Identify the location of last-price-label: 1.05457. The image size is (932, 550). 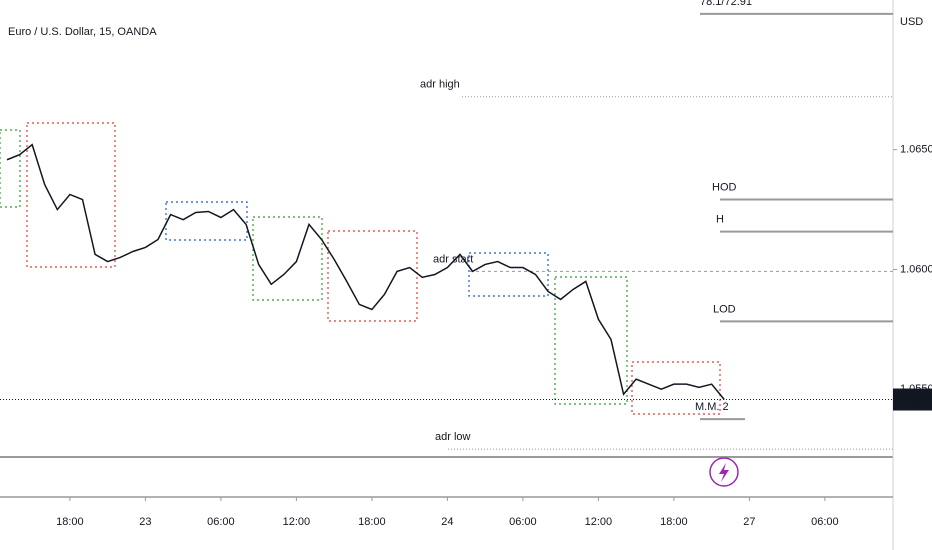
(915, 399).